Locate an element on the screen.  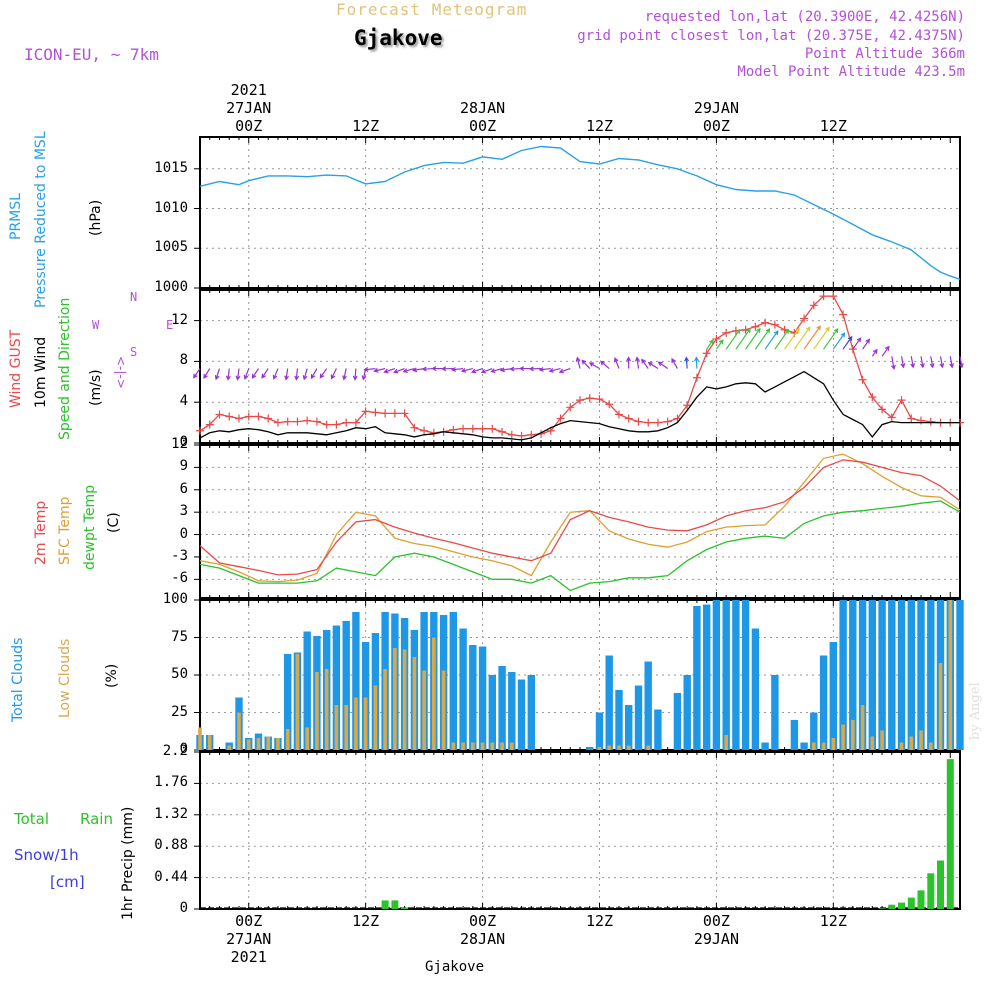
precip-snow-label: Snow/1h is located at coordinates (46, 855).